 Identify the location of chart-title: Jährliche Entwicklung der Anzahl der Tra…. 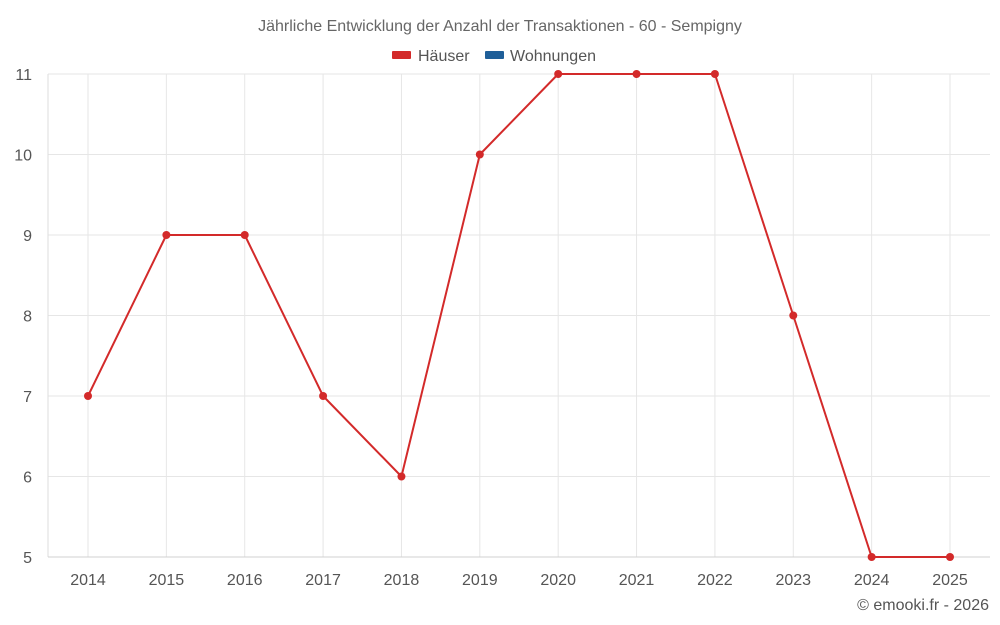
(500, 26).